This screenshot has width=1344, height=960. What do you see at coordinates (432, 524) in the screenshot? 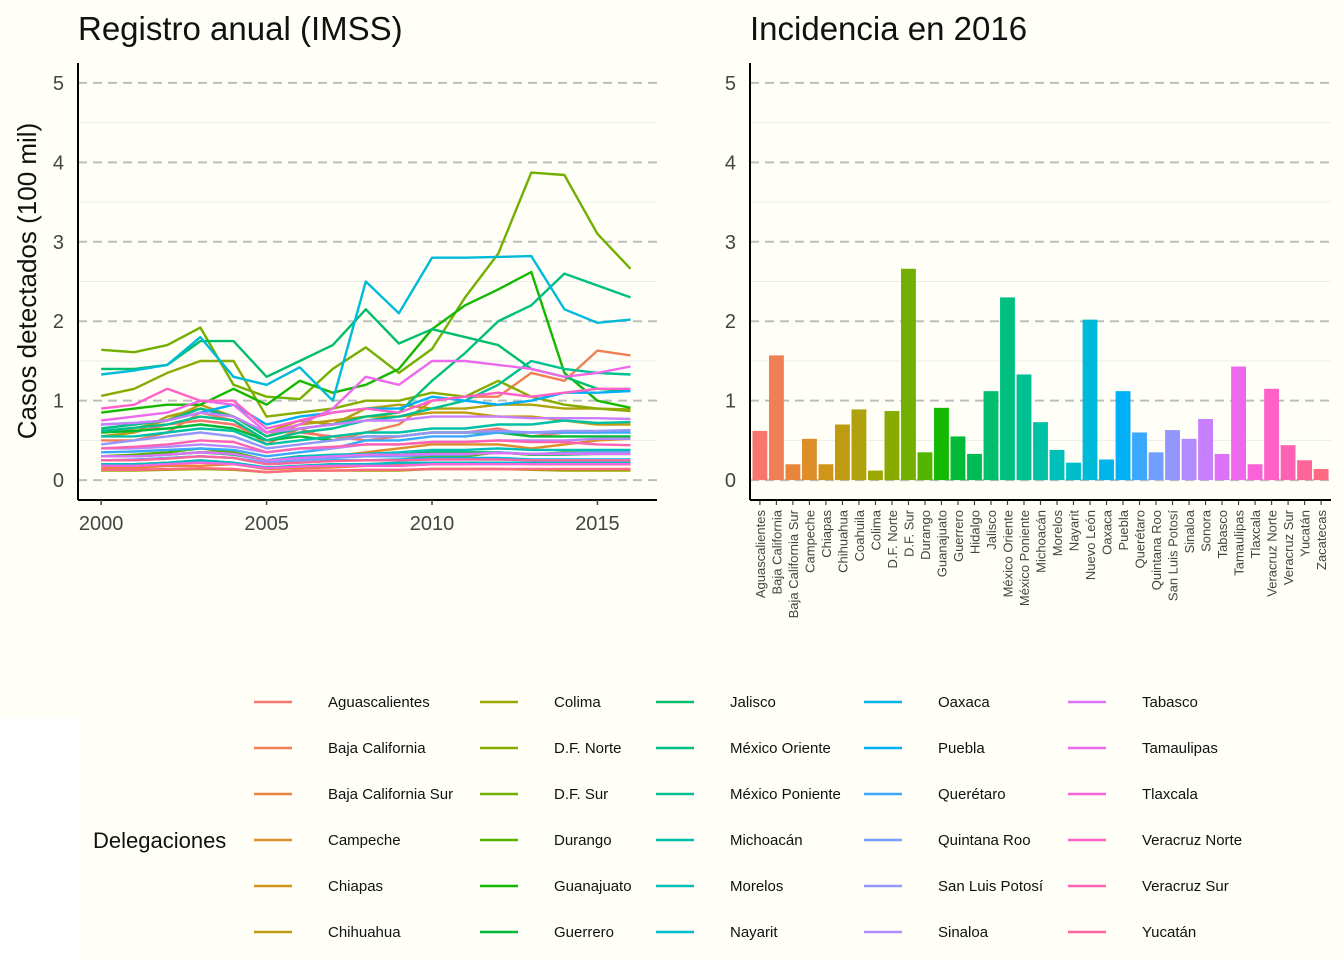
I see `x-tick-label: 2010` at bounding box center [432, 524].